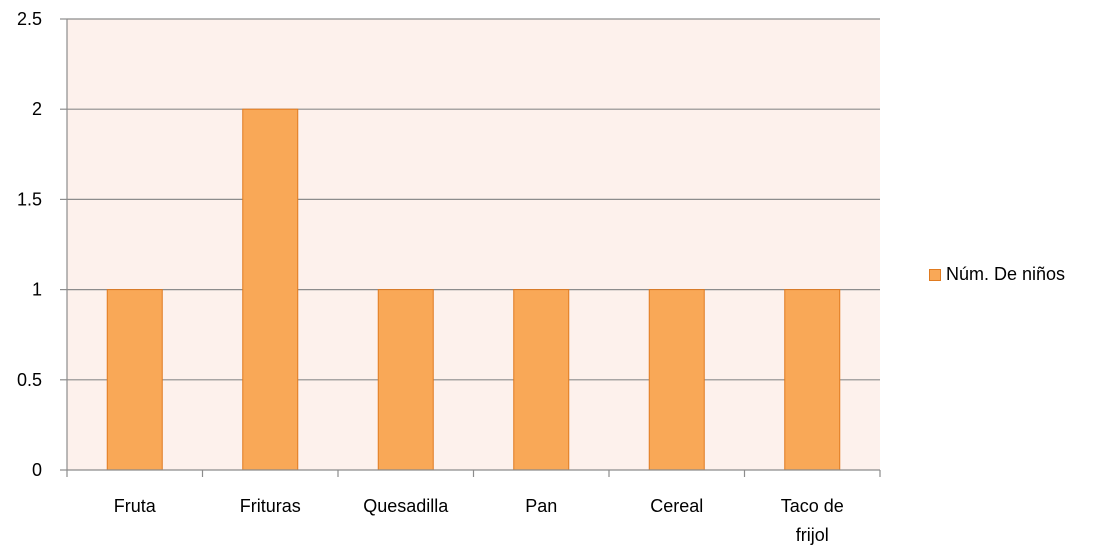 The image size is (1113, 554). What do you see at coordinates (29, 380) in the screenshot?
I see `y-tick-label: 0.5` at bounding box center [29, 380].